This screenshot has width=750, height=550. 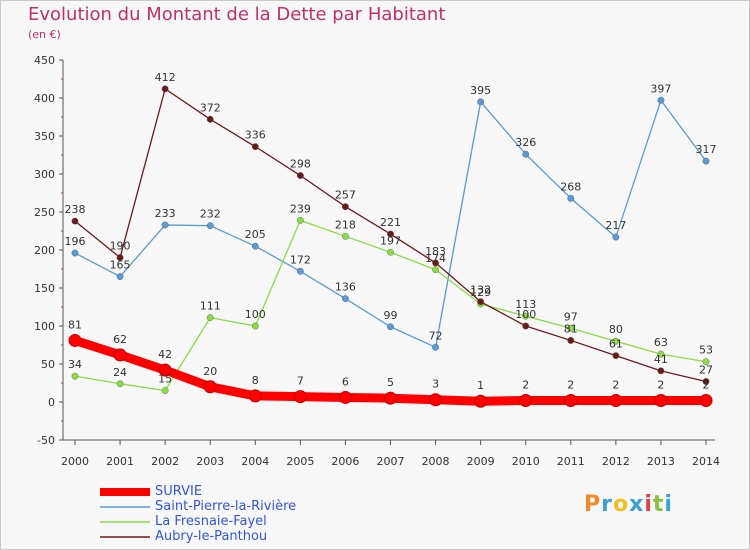 What do you see at coordinates (211, 521) in the screenshot?
I see `legend-label: La Fresnaie-Fayel` at bounding box center [211, 521].